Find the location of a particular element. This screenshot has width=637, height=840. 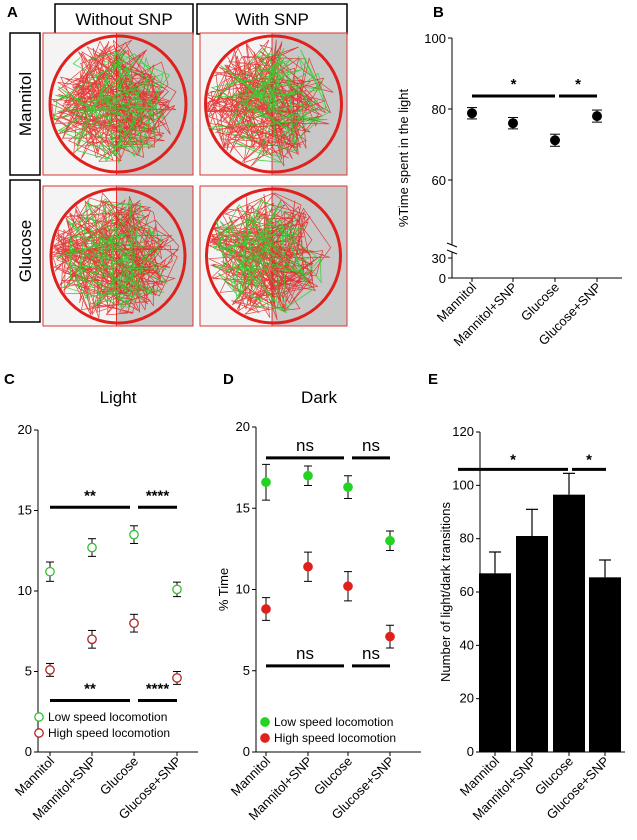

row-label-mannitol: Mannitol is located at coordinates (25, 104).